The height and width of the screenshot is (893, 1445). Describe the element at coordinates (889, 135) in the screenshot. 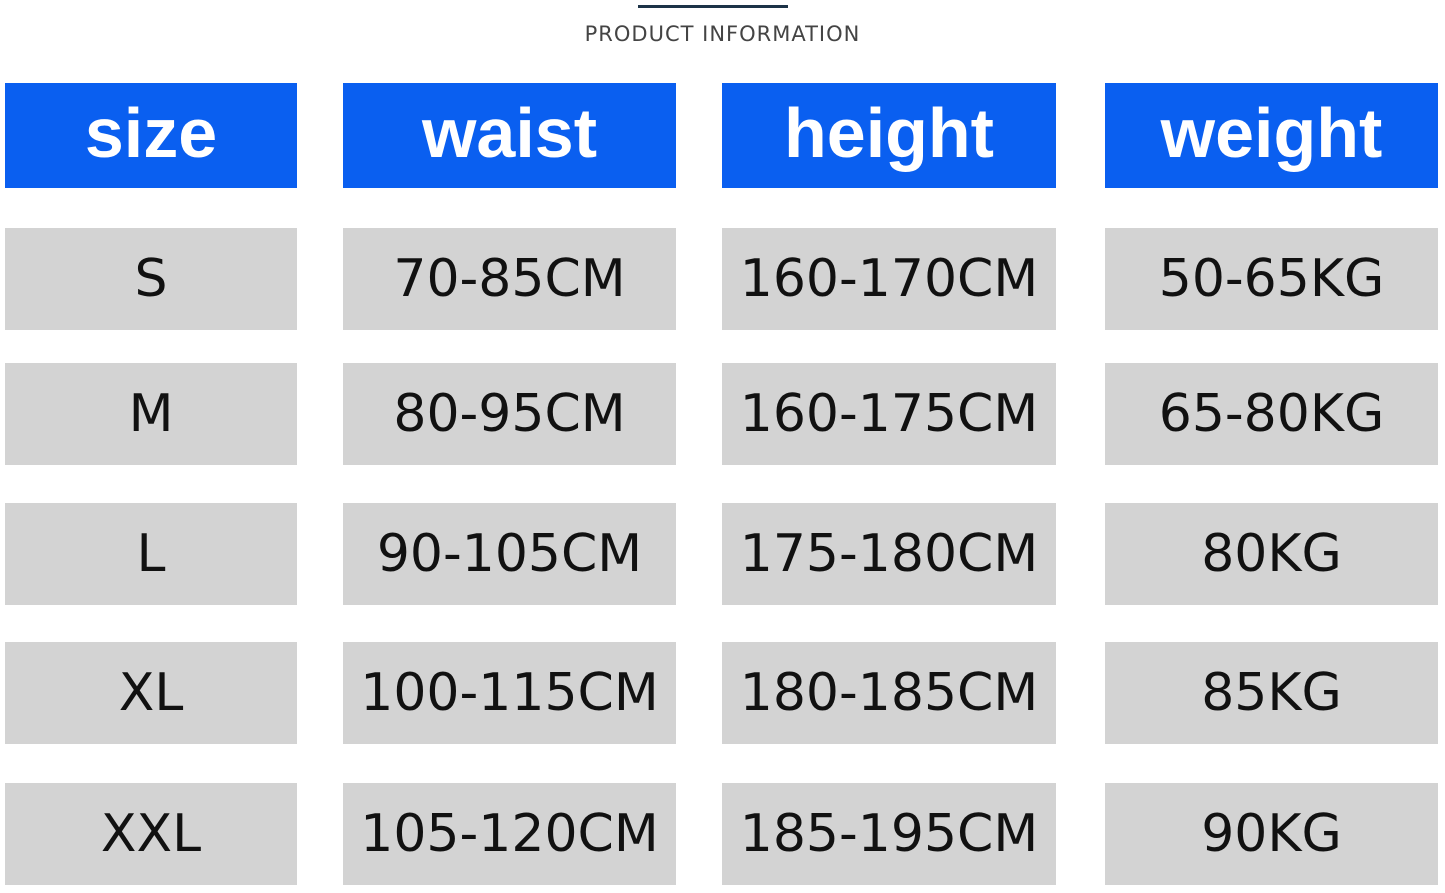

I see `column-header-height: height` at that location.